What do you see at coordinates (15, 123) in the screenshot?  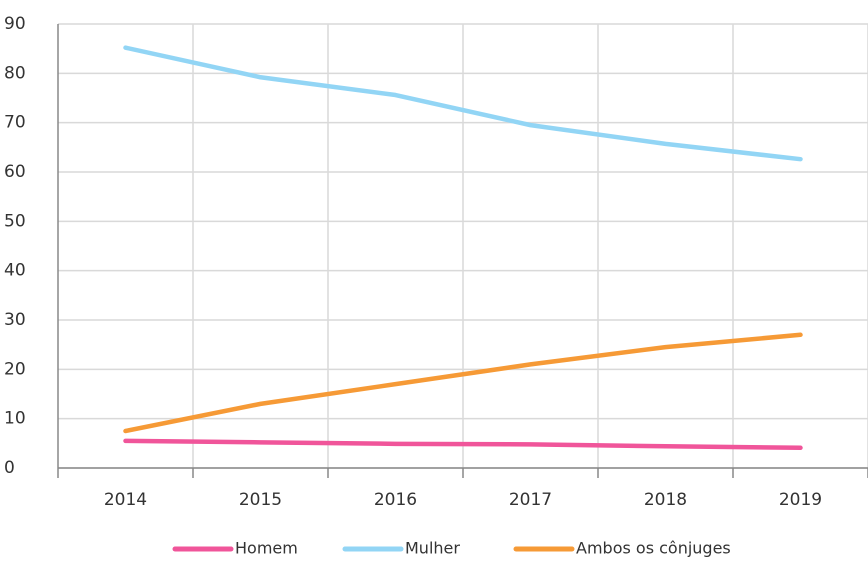 I see `y-tick-label: 70` at bounding box center [15, 123].